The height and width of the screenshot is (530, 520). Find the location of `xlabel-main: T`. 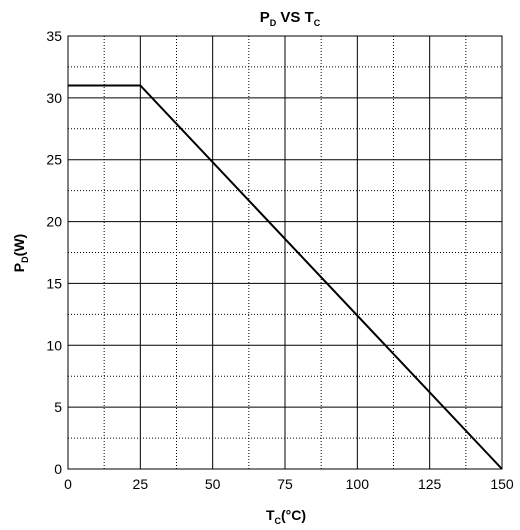

xlabel-main: T is located at coordinates (270, 515).